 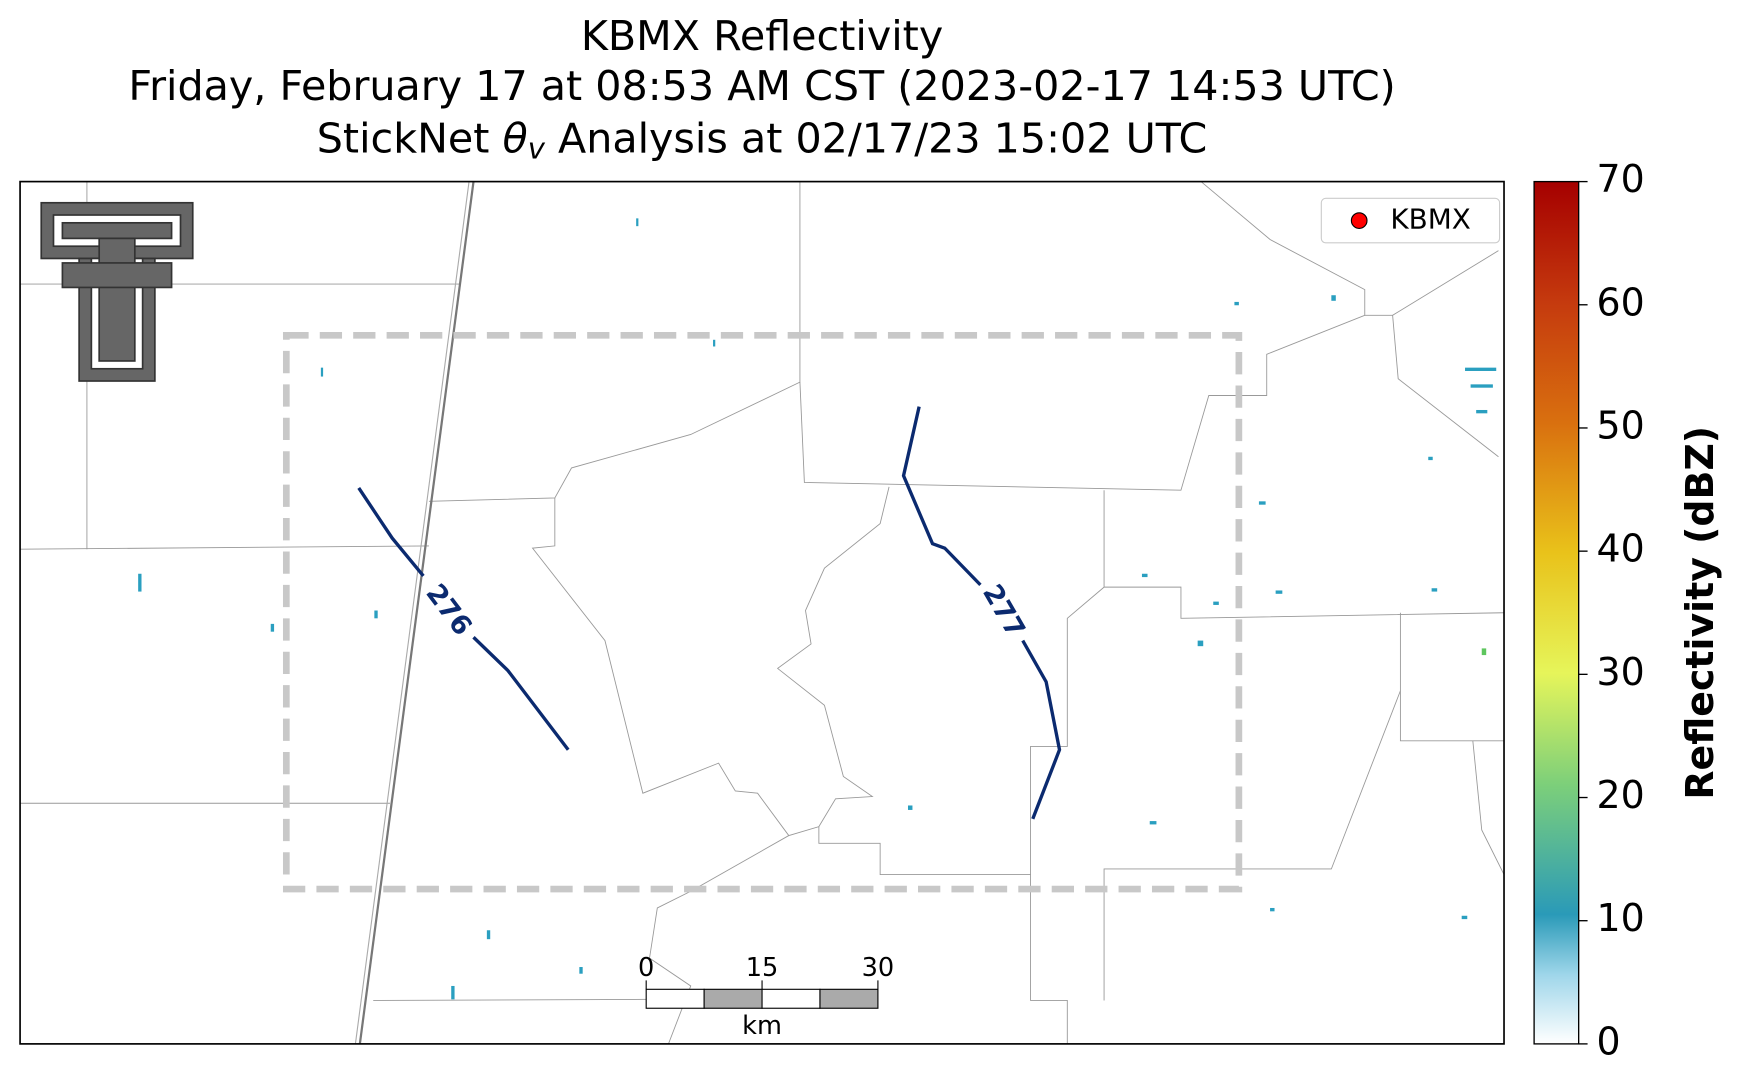 What do you see at coordinates (117, 291) in the screenshot?
I see `logo` at bounding box center [117, 291].